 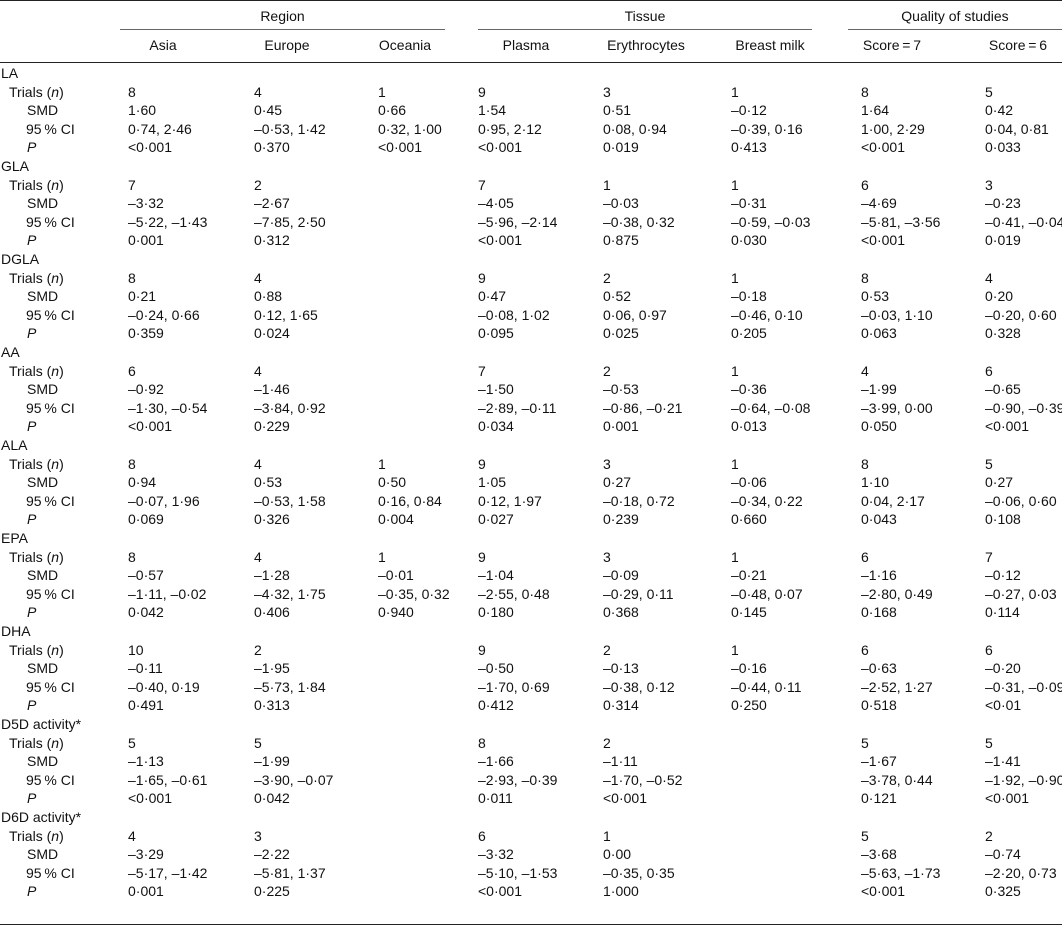 I want to click on table-cell: –4·05, so click(x=496, y=203).